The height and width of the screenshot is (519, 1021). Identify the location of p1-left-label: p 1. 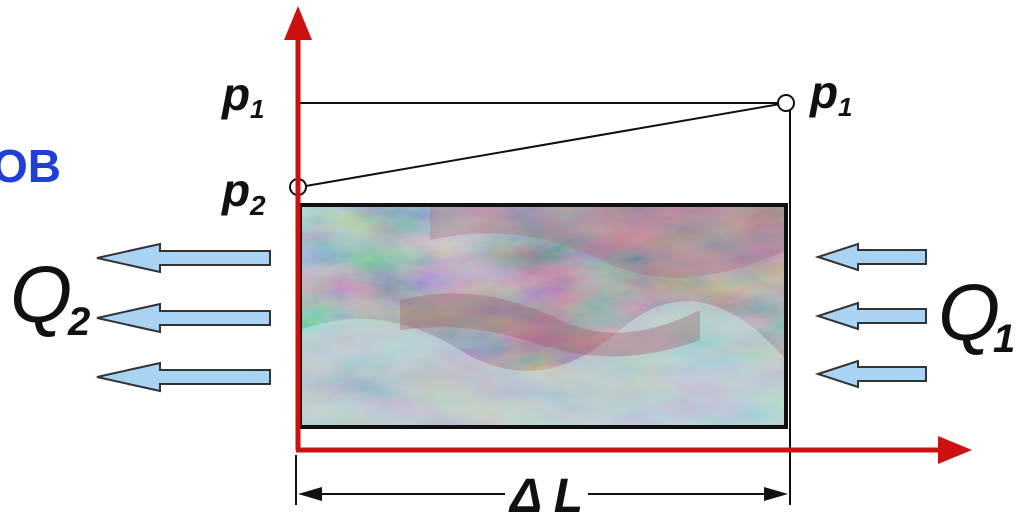
(242, 96).